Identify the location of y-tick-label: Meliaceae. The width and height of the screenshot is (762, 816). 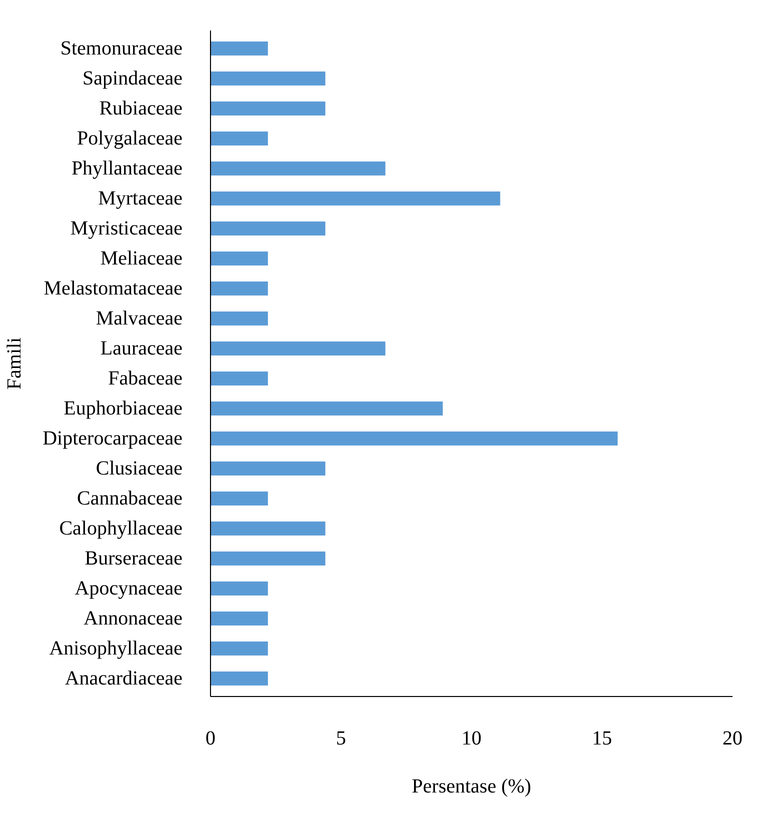
(141, 259).